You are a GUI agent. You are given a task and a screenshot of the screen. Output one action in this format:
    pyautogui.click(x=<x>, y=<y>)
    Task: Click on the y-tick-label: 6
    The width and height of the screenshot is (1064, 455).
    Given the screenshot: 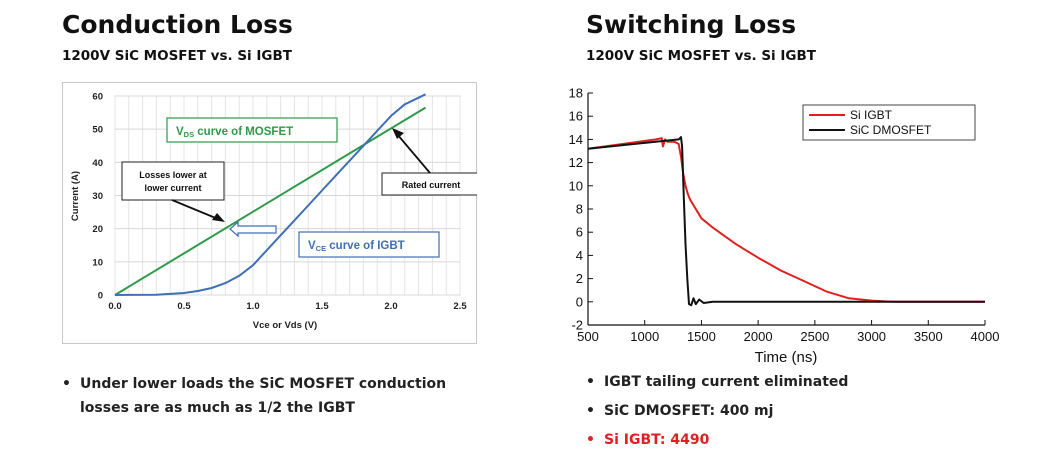 What is the action you would take?
    pyautogui.click(x=579, y=232)
    